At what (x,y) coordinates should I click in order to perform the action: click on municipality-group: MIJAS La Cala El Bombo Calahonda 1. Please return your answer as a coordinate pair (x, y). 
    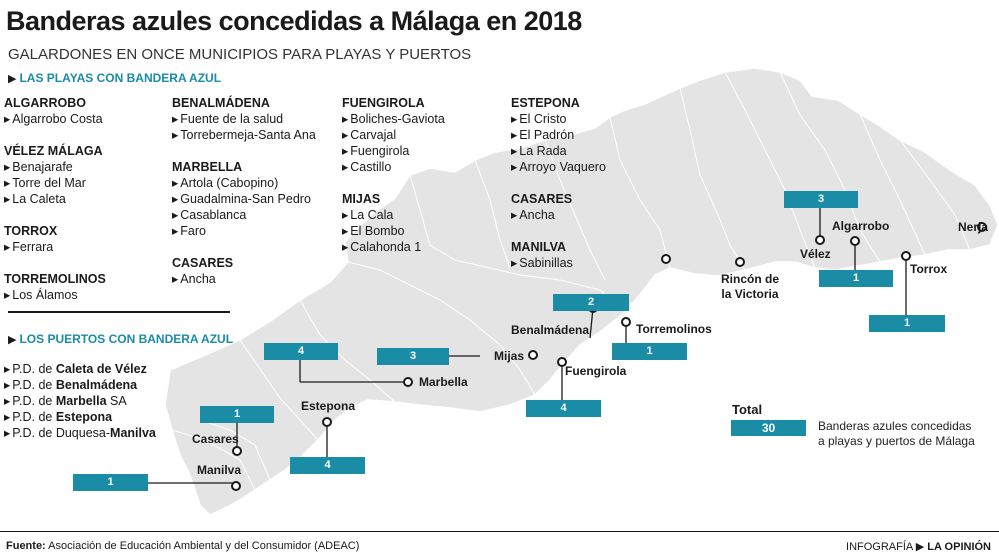
    Looking at the image, I should click on (393, 223).